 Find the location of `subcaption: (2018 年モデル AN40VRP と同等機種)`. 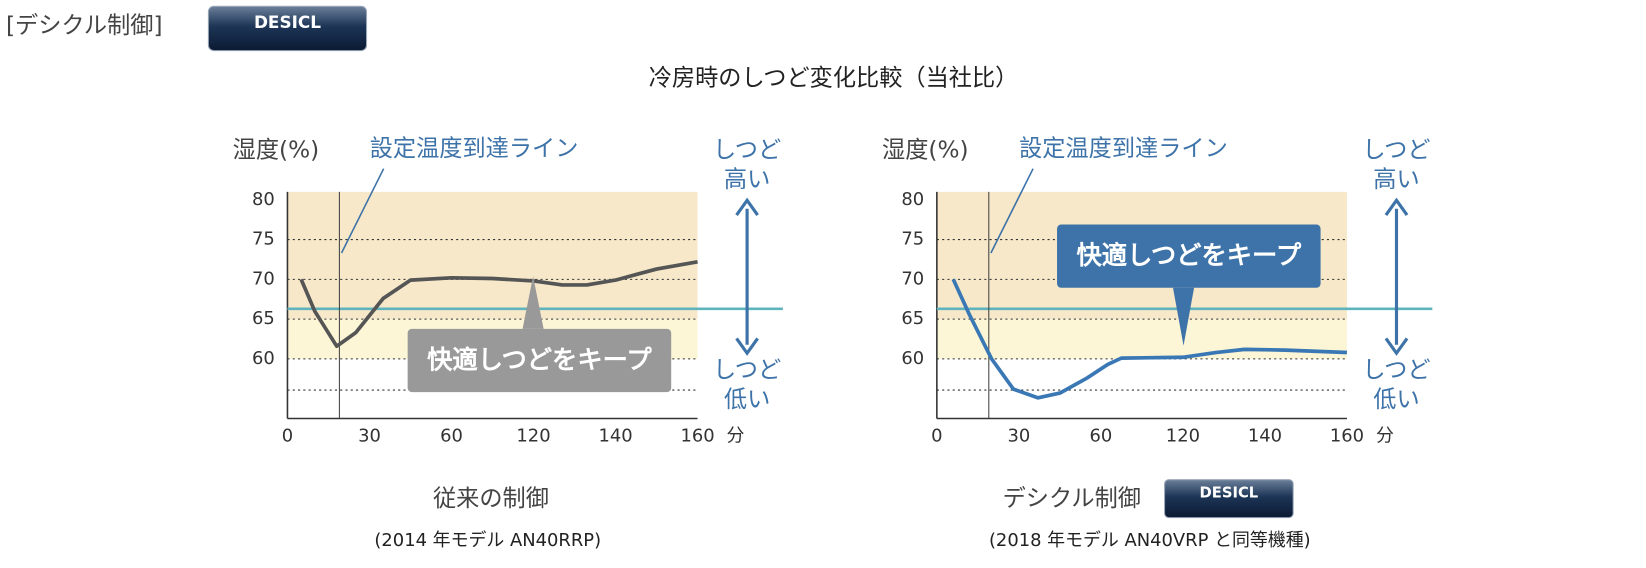

subcaption: (2018 年モデル AN40VRP と同等機種) is located at coordinates (1150, 540).